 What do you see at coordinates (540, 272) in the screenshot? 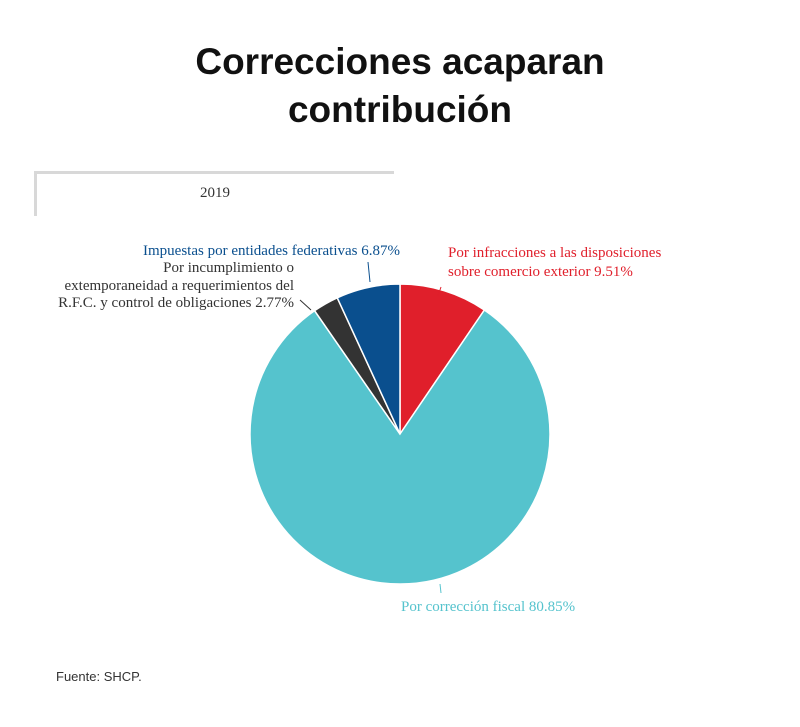
I see `label-infracciones-line-2: sobre comercio exterior 9.51%` at bounding box center [540, 272].